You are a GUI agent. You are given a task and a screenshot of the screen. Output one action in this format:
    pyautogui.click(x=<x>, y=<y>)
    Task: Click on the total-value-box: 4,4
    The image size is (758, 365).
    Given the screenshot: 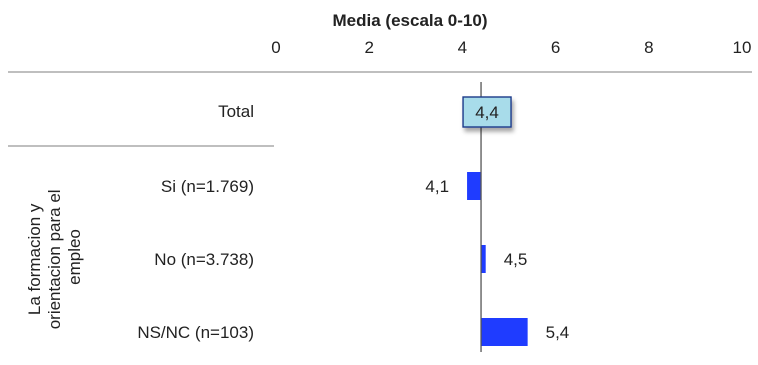 What is the action you would take?
    pyautogui.click(x=487, y=112)
    